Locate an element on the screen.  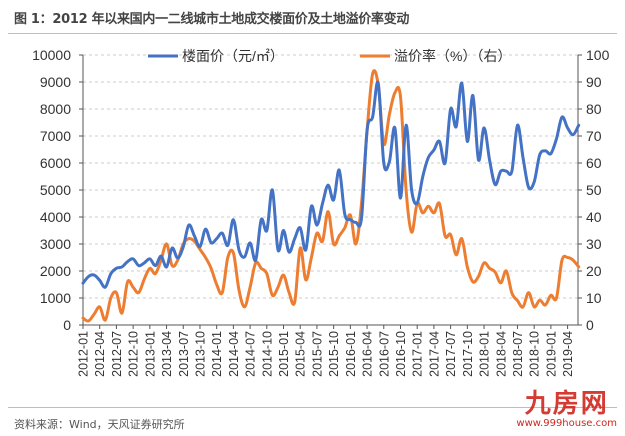
left-axis-tick-label: 1000 is located at coordinates (55, 298).